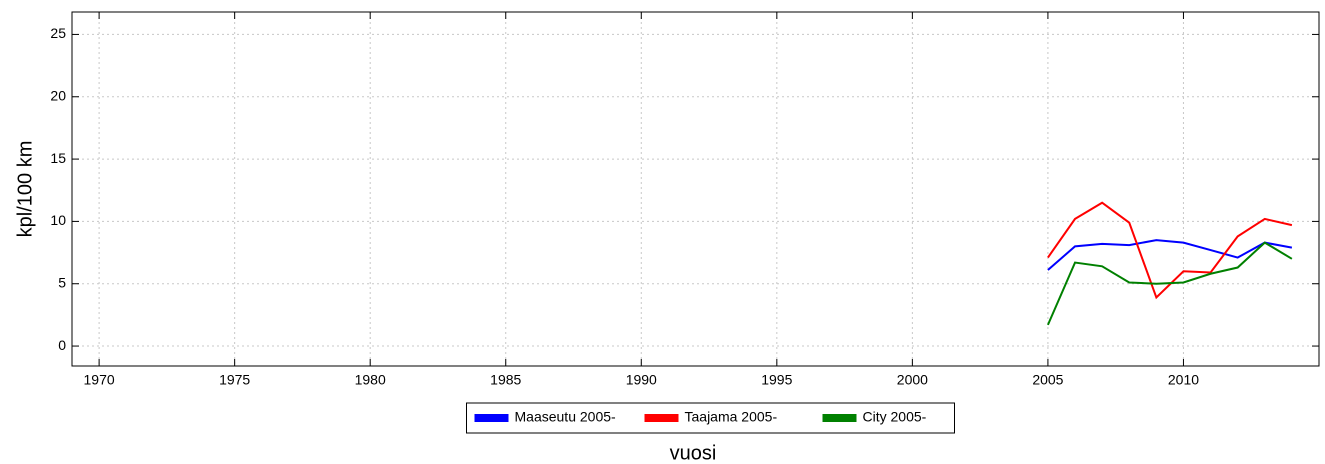 Image resolution: width=1325 pixels, height=464 pixels. What do you see at coordinates (58, 220) in the screenshot?
I see `y-tick-label: 10` at bounding box center [58, 220].